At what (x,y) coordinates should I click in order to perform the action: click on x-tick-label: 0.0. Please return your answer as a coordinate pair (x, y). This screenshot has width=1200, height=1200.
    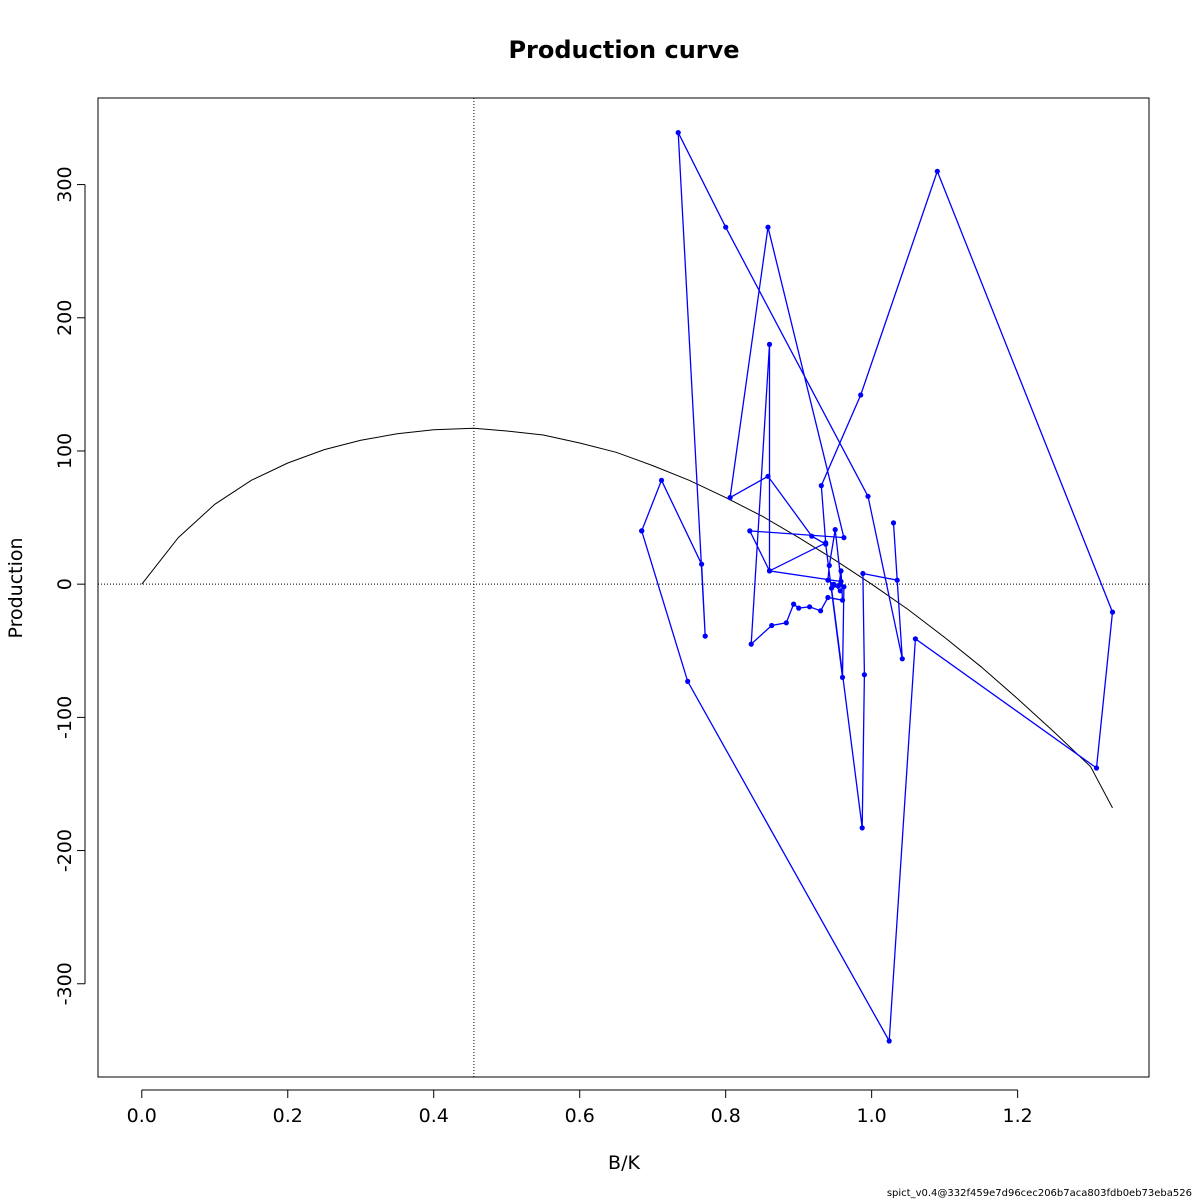
    Looking at the image, I should click on (142, 1116).